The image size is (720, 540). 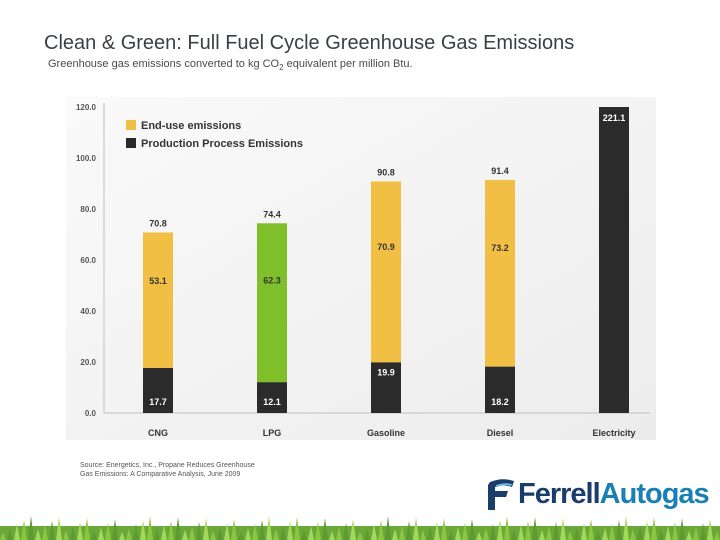 I want to click on legend-swatch, so click(x=131, y=143).